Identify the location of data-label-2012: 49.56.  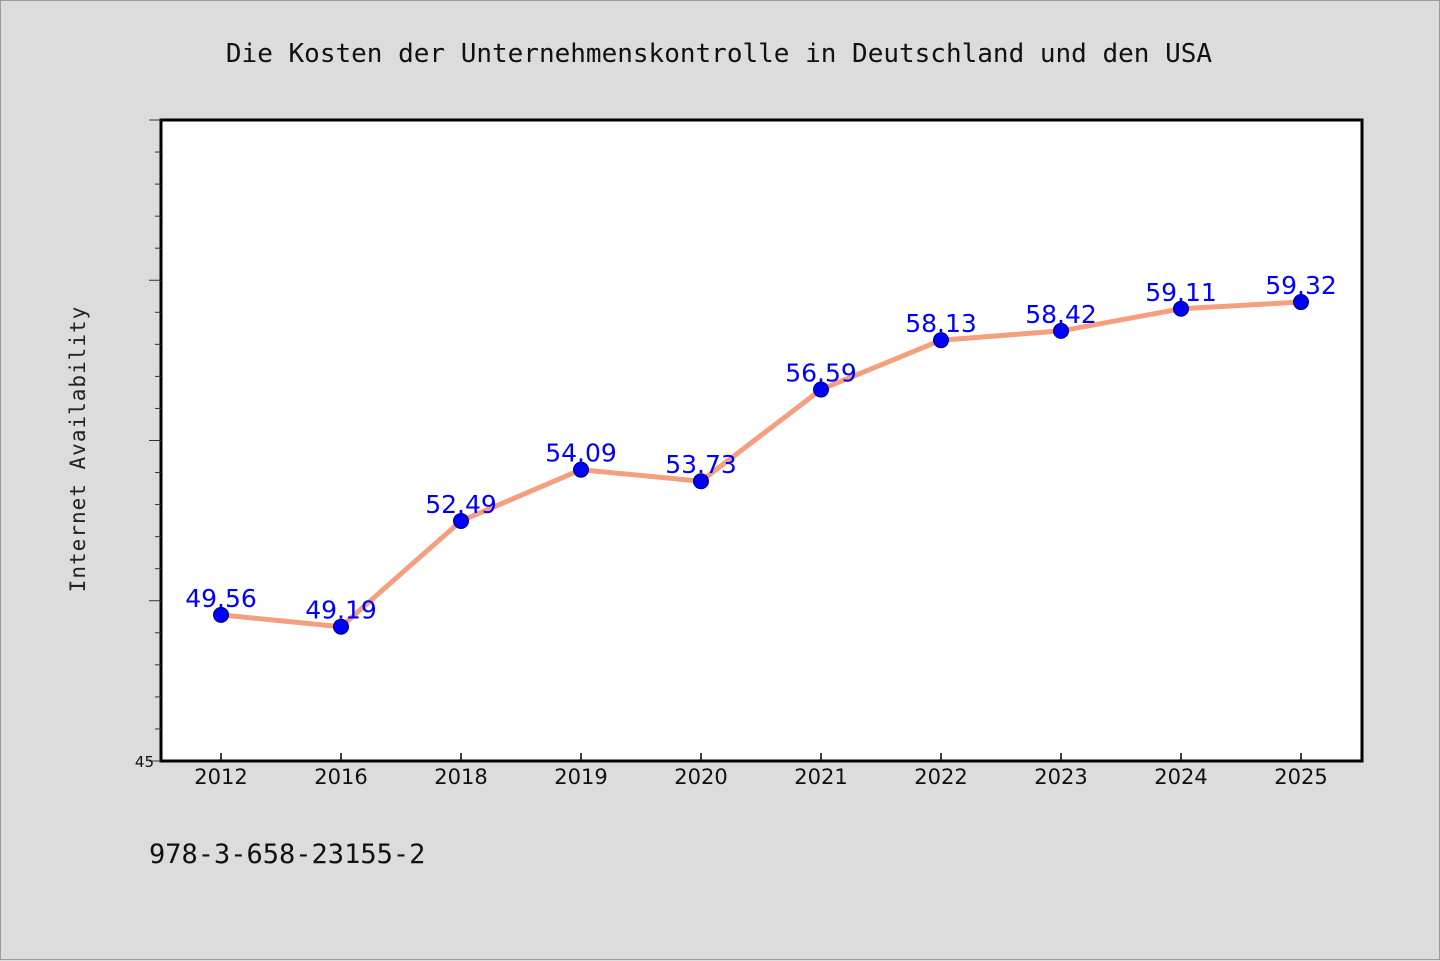
(221, 598).